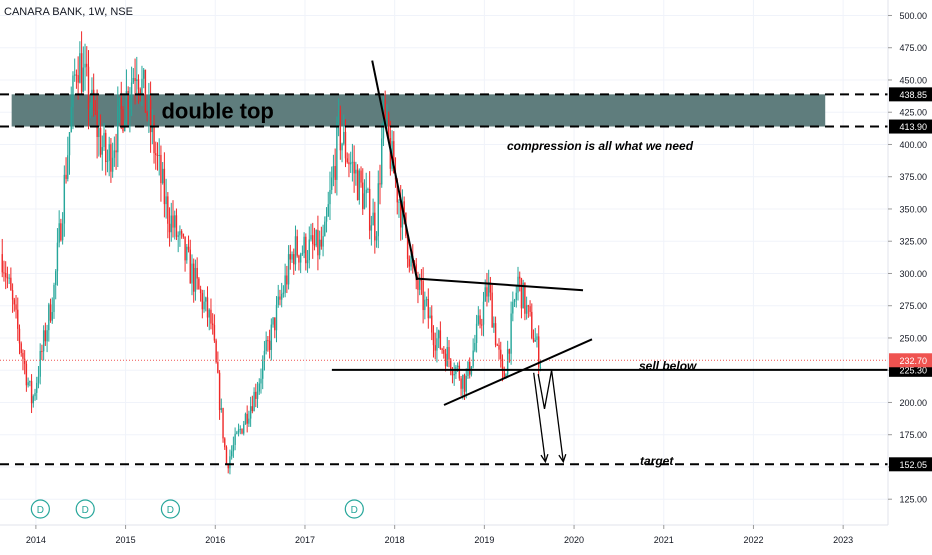 This screenshot has width=932, height=555. What do you see at coordinates (418, 110) in the screenshot?
I see `double-top-zone` at bounding box center [418, 110].